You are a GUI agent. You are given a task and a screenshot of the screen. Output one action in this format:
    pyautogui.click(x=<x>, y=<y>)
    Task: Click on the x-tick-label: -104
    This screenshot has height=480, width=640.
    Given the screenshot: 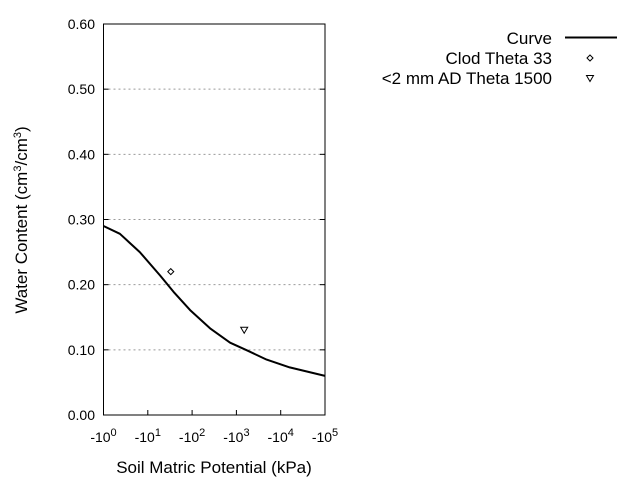 What is the action you would take?
    pyautogui.click(x=281, y=436)
    